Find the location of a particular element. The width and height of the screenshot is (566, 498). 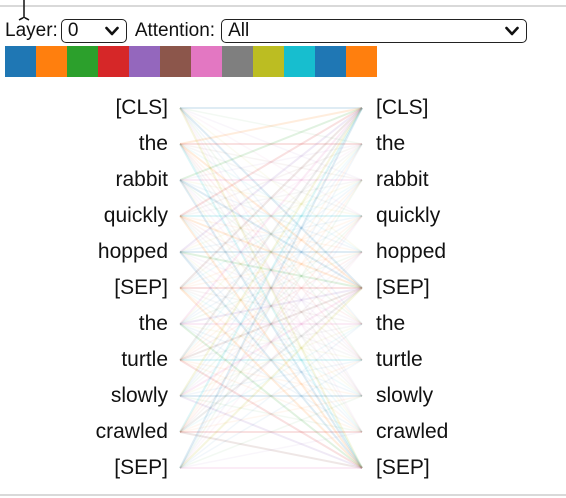

left-token: rabbit is located at coordinates (141, 179).